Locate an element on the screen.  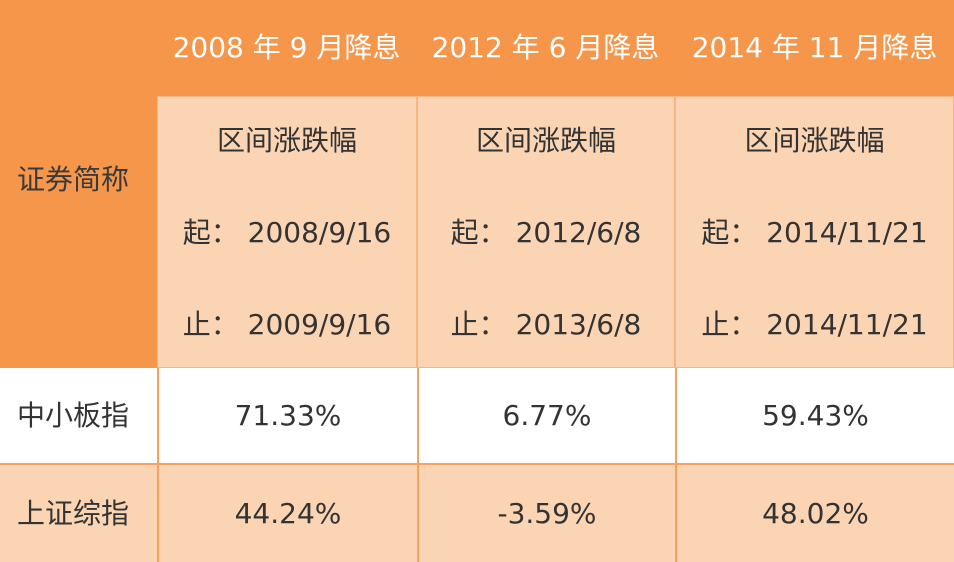
start-date: 起： 2014/11/21 is located at coordinates (814, 232).